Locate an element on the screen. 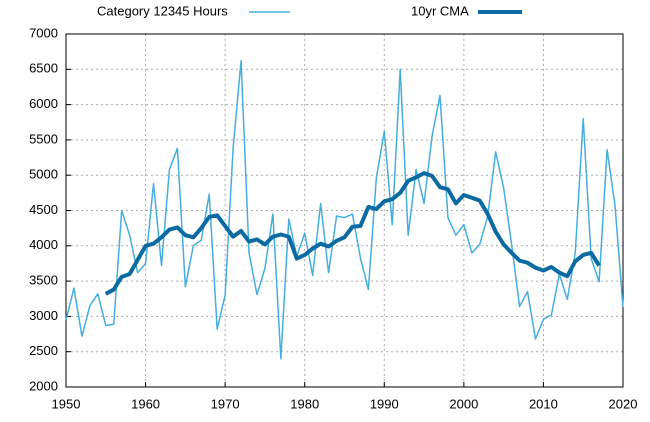 This screenshot has width=650, height=422. y-tick-label: 7000 is located at coordinates (43, 32).